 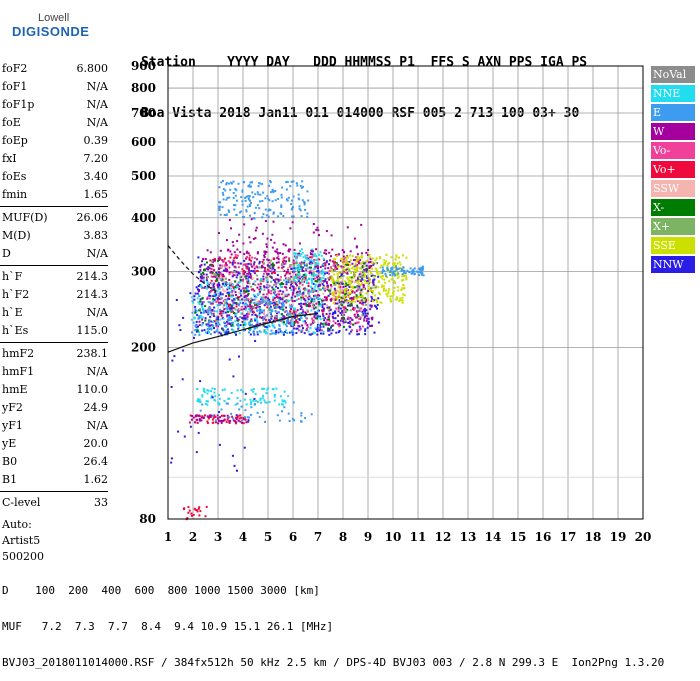 What do you see at coordinates (618, 537) in the screenshot?
I see `x-tick-label: 19` at bounding box center [618, 537].